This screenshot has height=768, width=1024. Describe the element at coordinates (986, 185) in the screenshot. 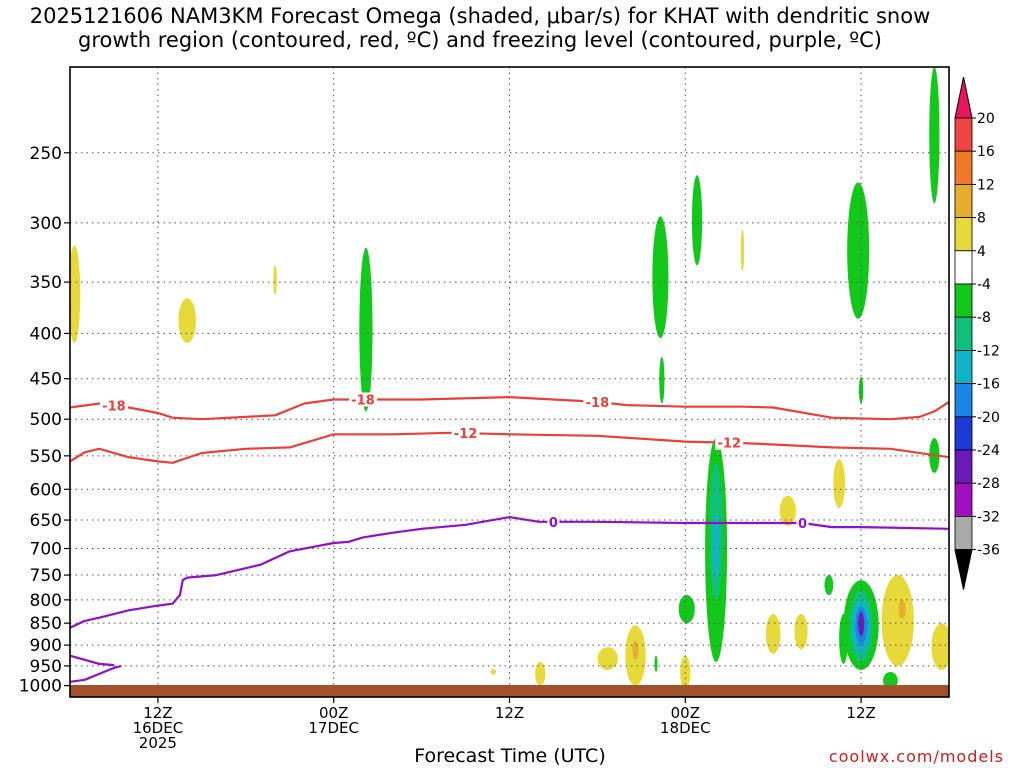

I see `colorbar-label-2: 12` at that location.